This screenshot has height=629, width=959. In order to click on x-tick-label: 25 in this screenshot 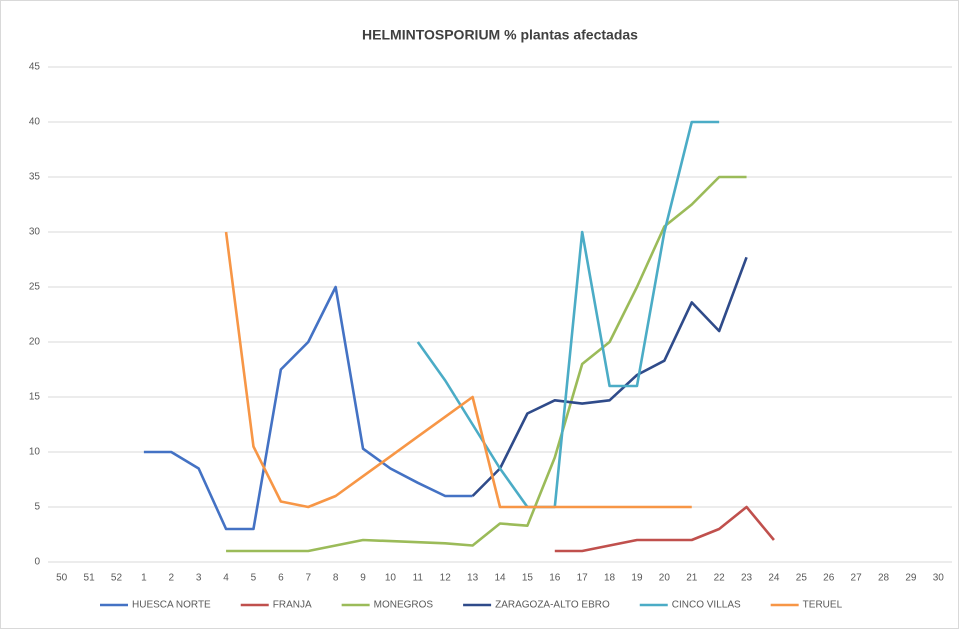, I will do `click(802, 578)`.